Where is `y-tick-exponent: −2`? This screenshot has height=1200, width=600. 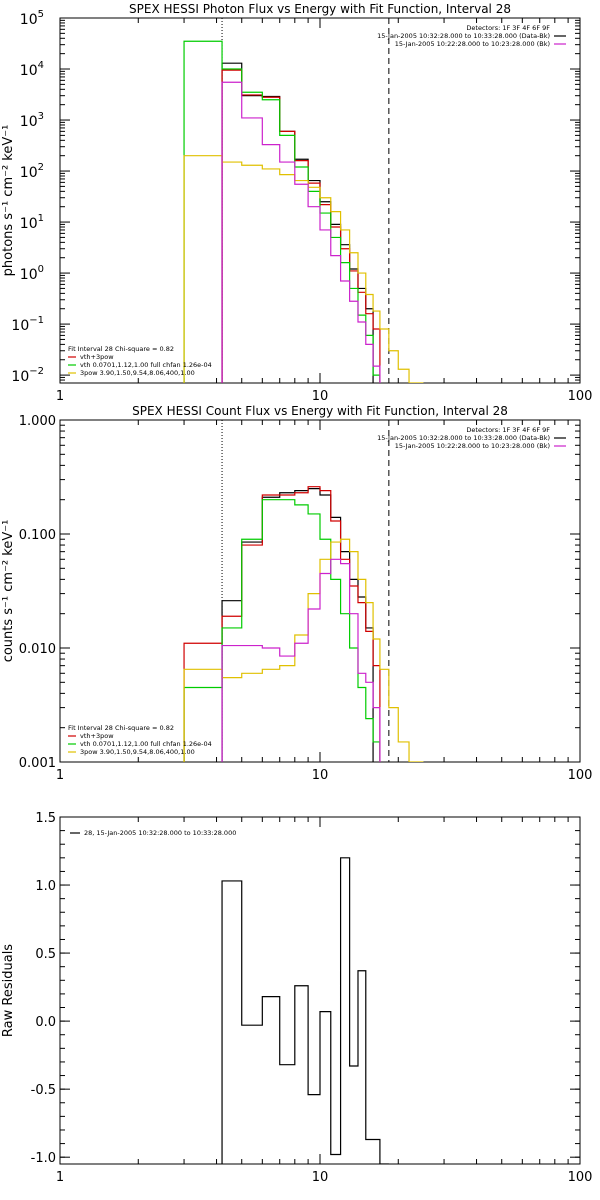
y-tick-exponent: −2 is located at coordinates (36, 371).